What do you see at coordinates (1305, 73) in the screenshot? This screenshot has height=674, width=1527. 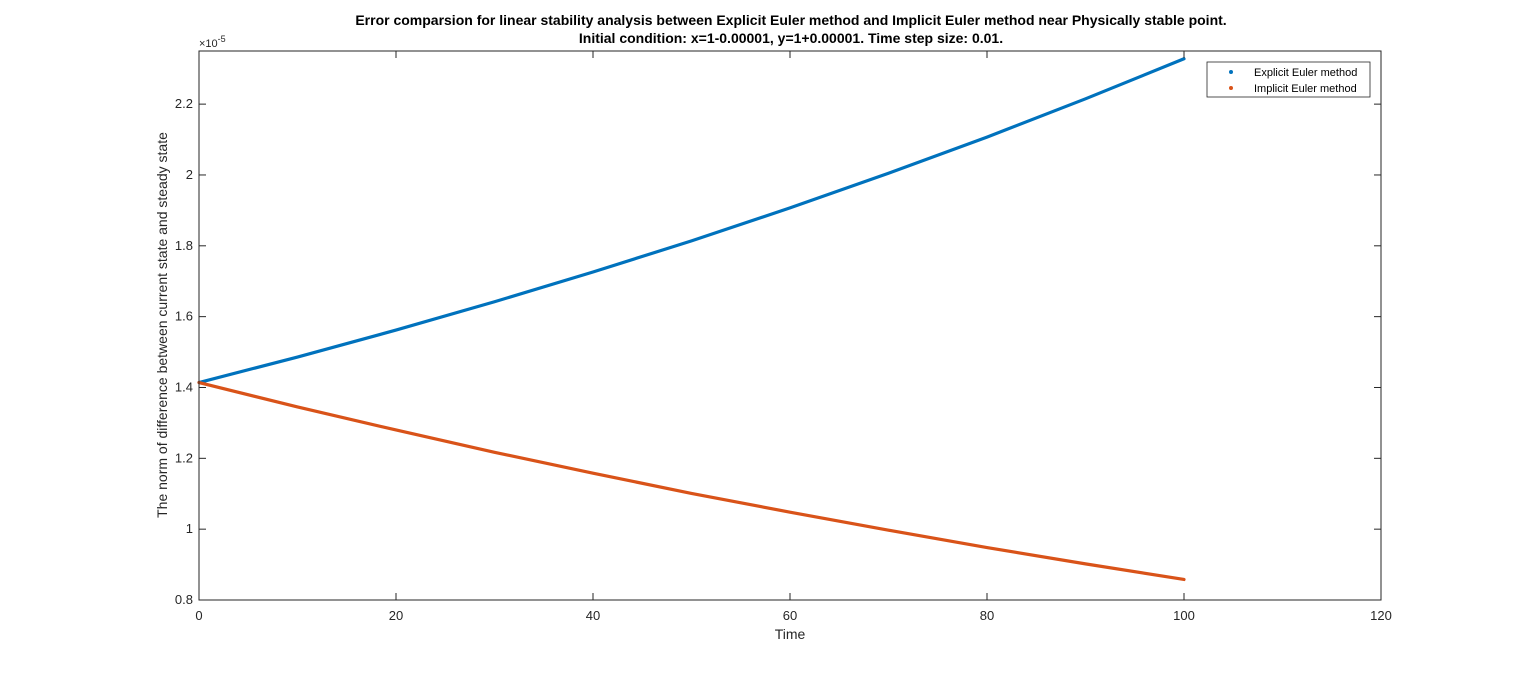 I see `legend-label-explicit: Explicit Euler method` at bounding box center [1305, 73].